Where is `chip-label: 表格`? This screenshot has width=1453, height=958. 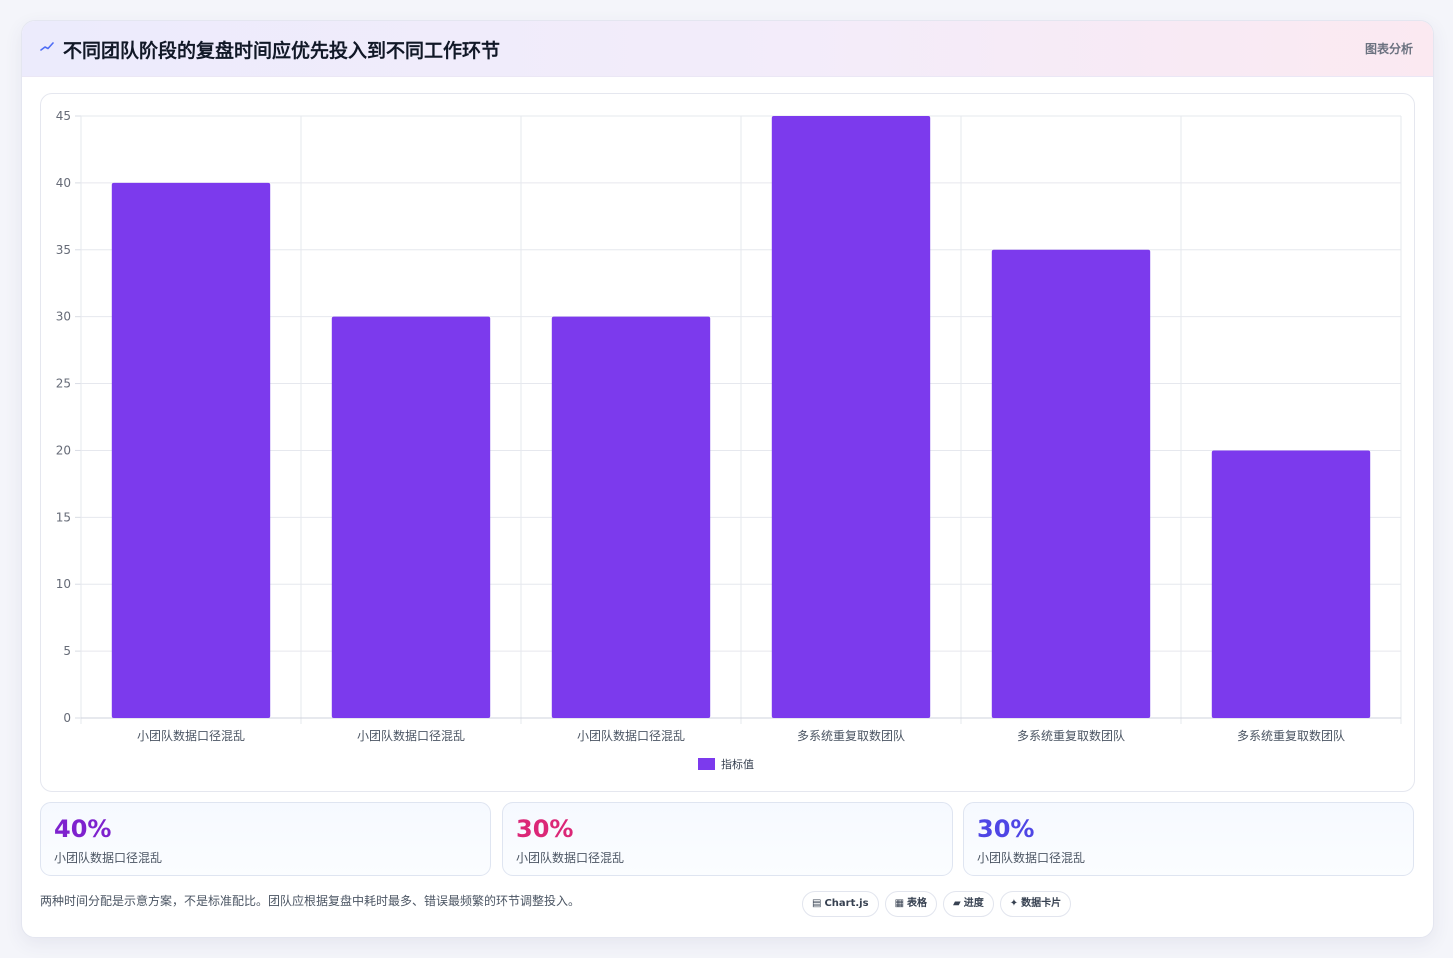 chip-label: 表格 is located at coordinates (917, 903).